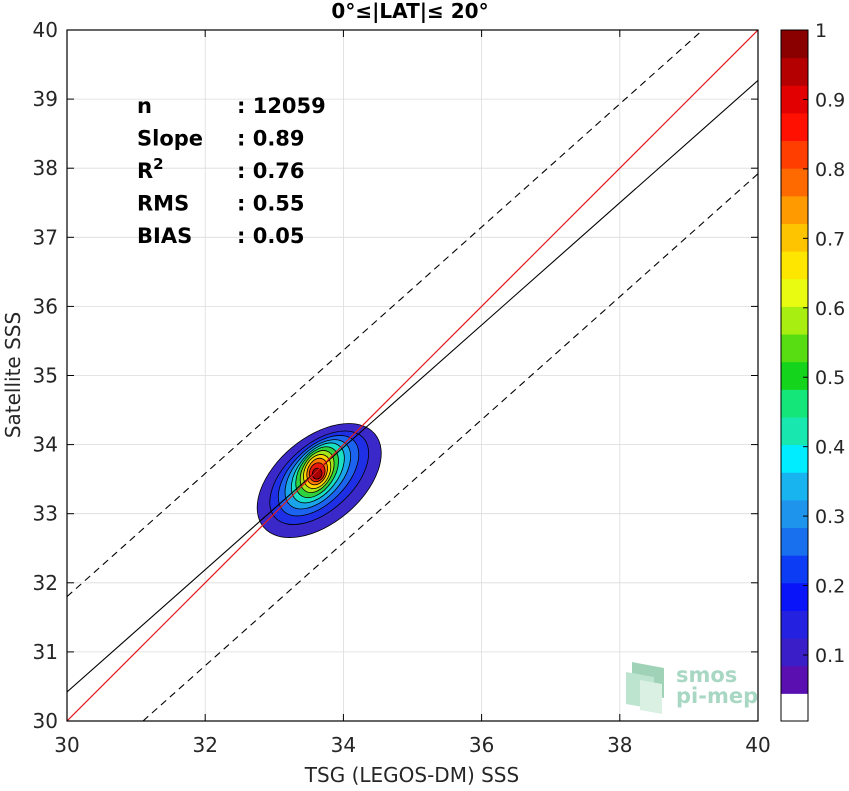 This screenshot has height=791, width=849. What do you see at coordinates (319, 480) in the screenshot?
I see `density-contours` at bounding box center [319, 480].